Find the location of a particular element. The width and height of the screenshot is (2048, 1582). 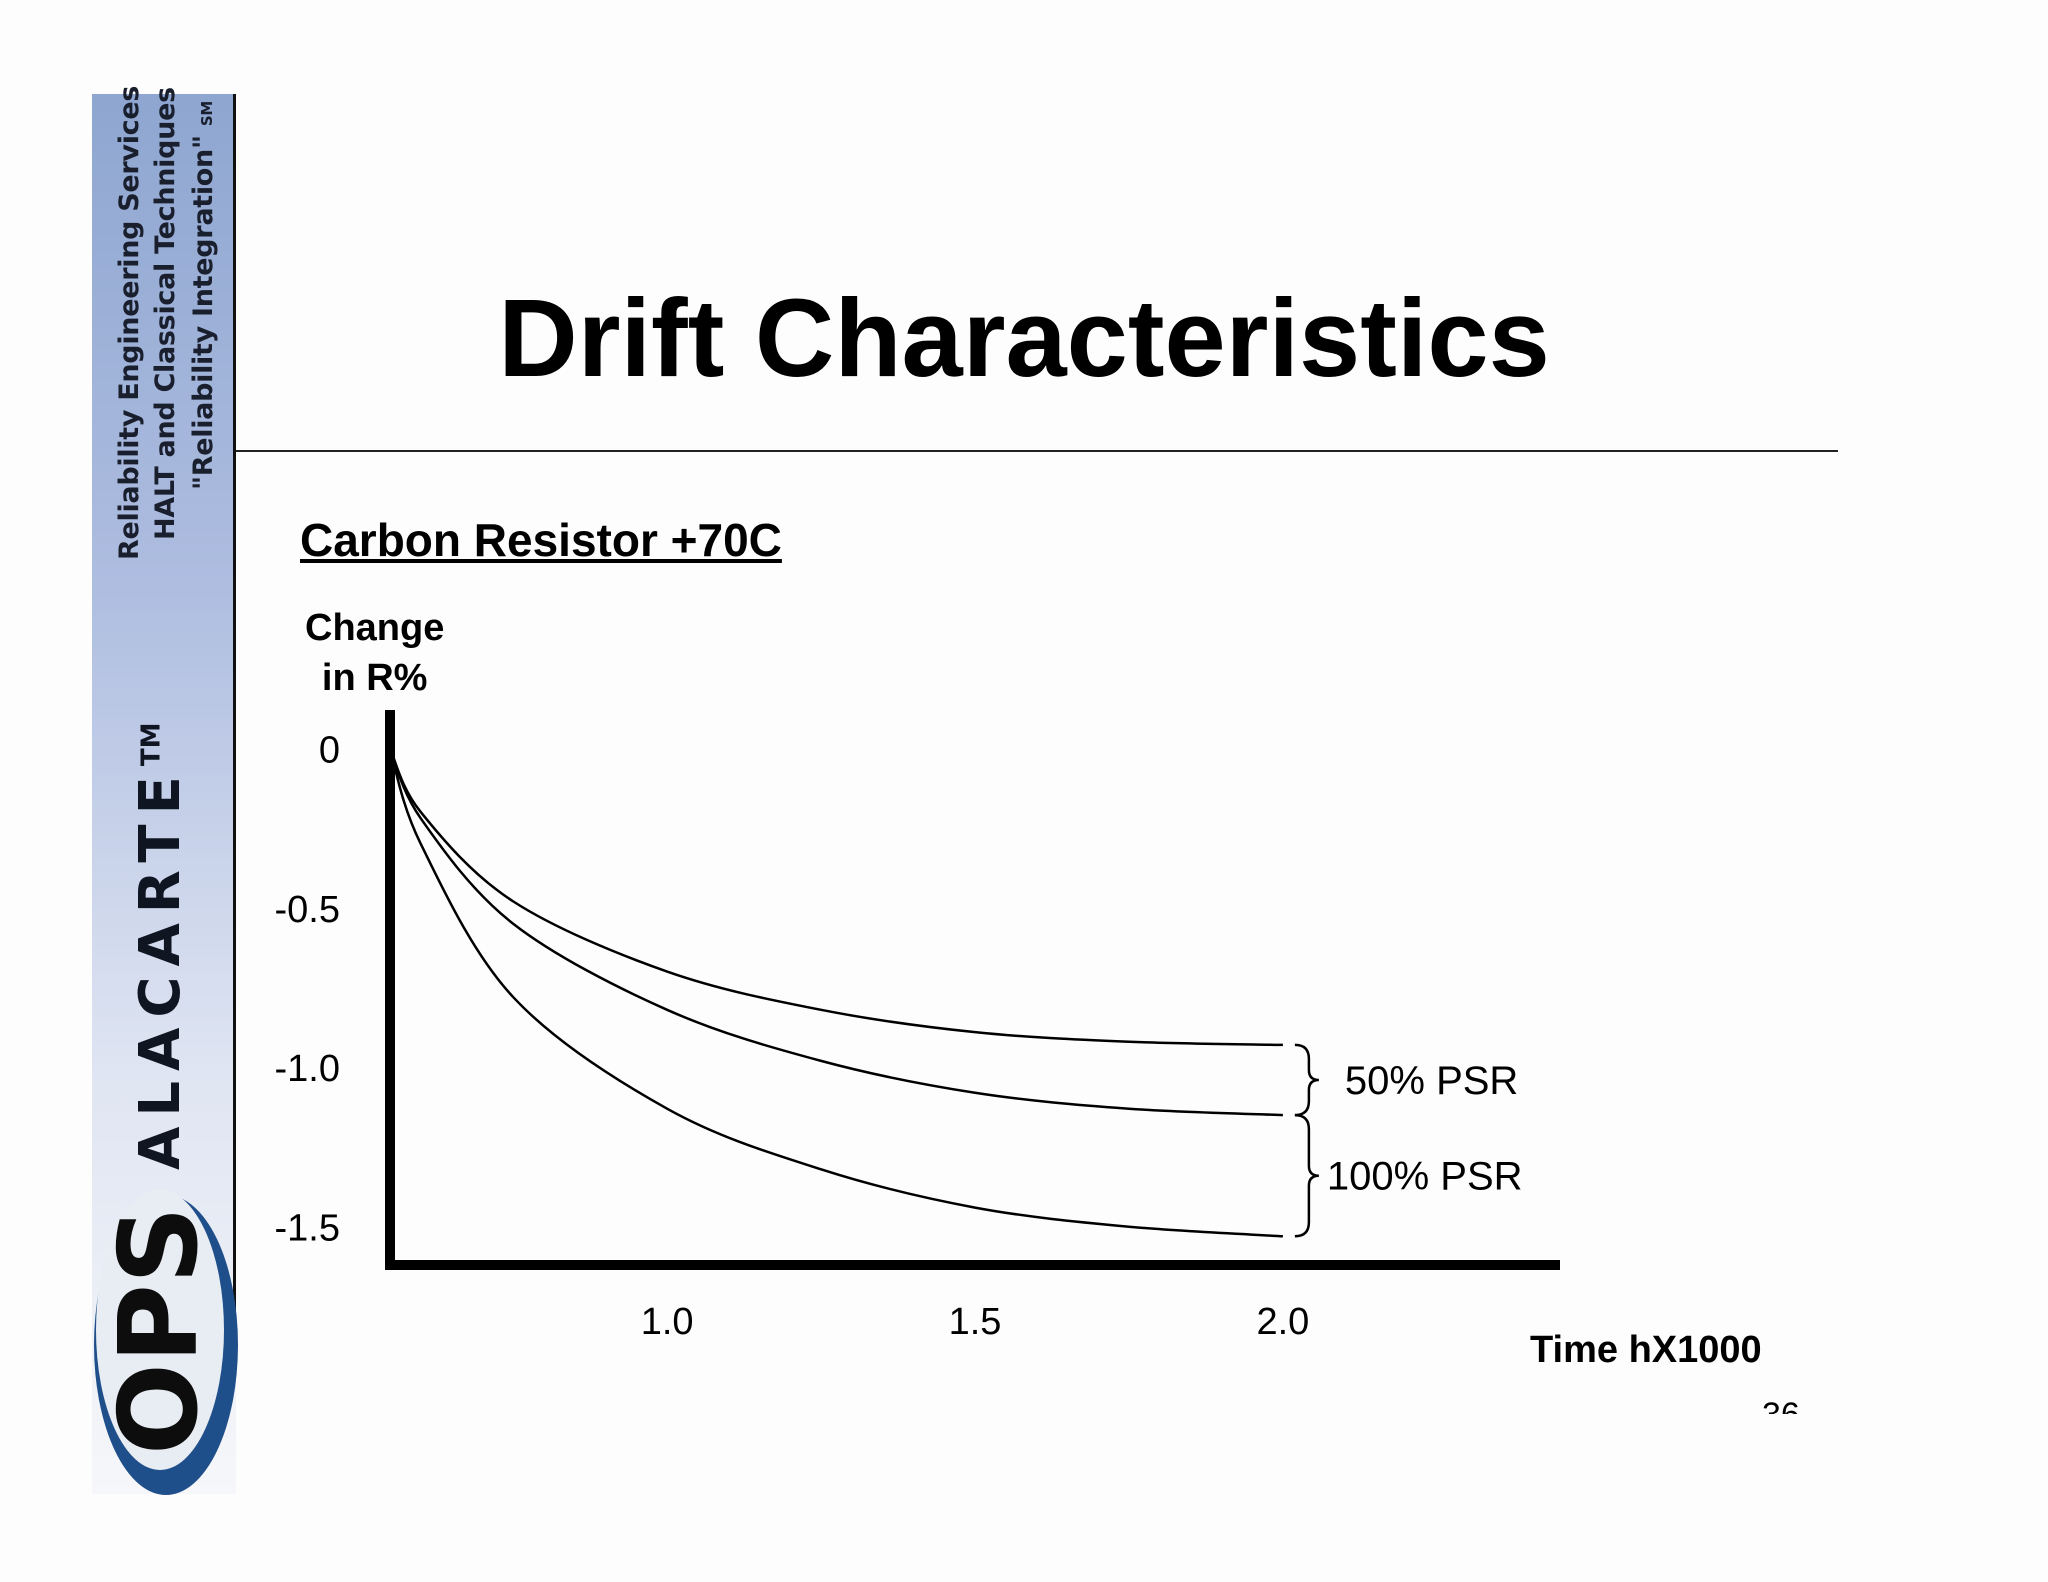

x-axis-label: Time hX1000 is located at coordinates (1646, 1350).